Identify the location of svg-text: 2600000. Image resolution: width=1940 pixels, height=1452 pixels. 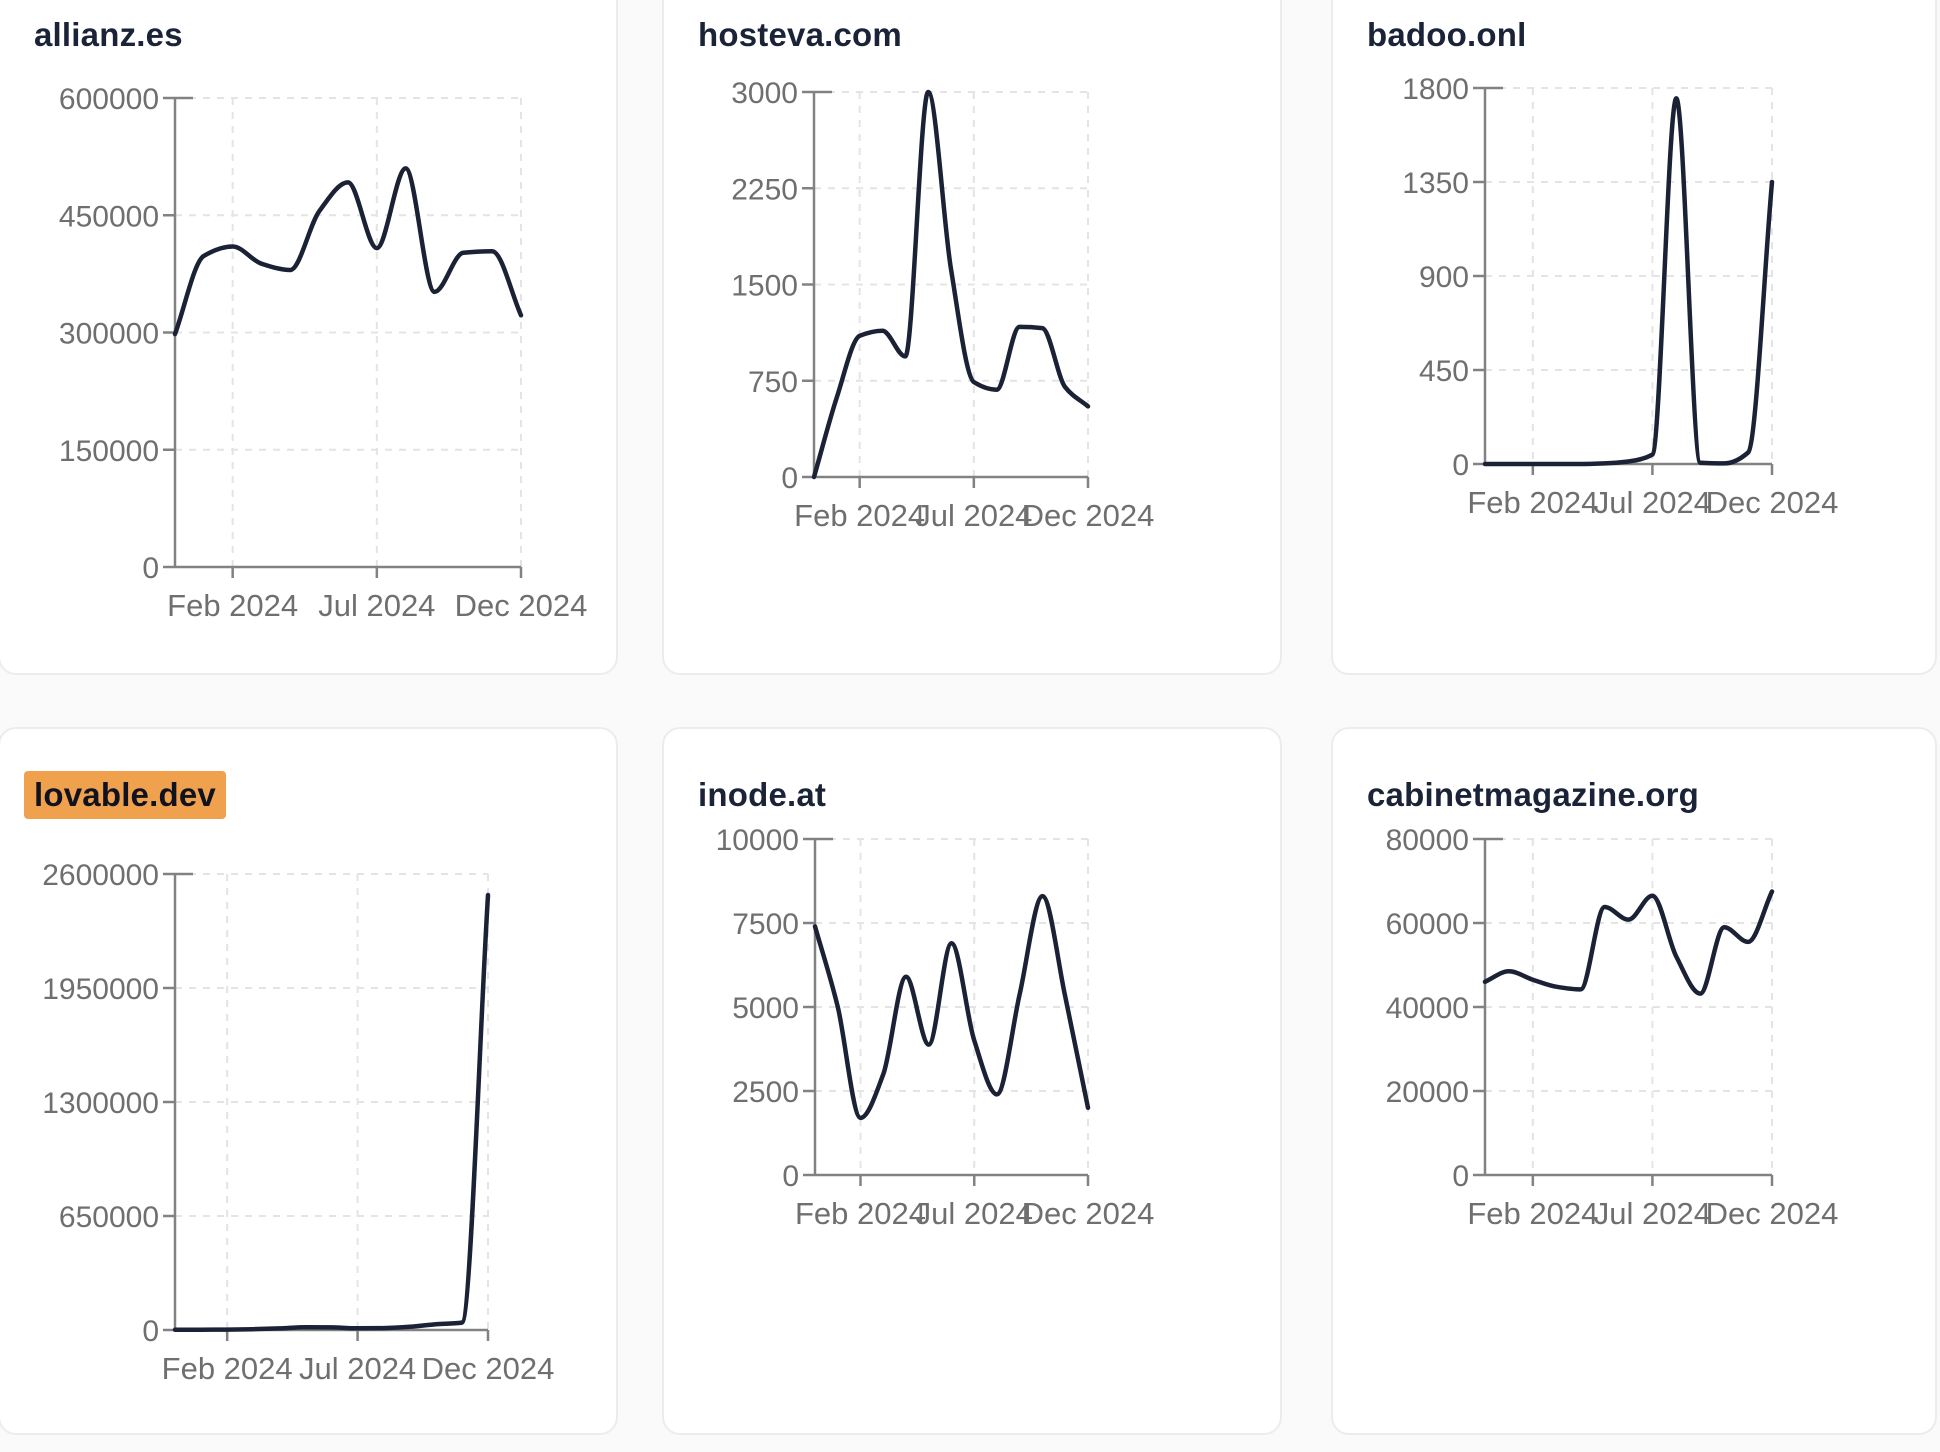
(100, 875).